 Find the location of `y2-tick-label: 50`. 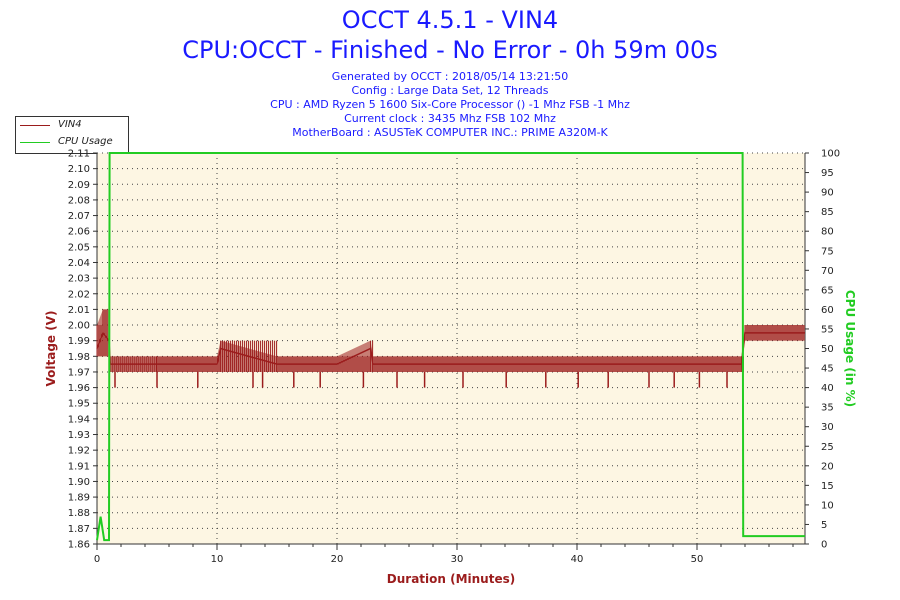

y2-tick-label: 50 is located at coordinates (827, 349).